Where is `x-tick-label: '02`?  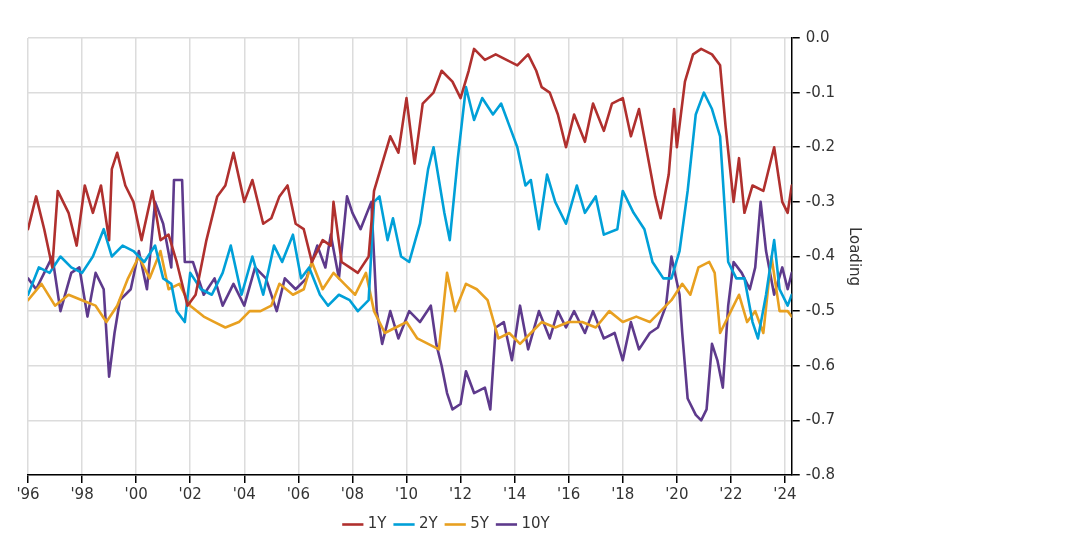 x-tick-label: '02 is located at coordinates (190, 493).